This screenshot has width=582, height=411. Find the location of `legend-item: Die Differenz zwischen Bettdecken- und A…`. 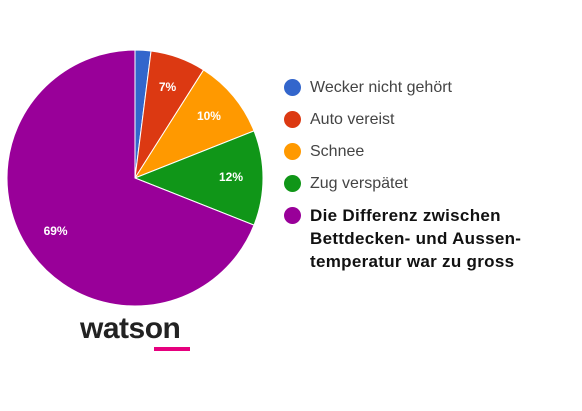

legend-item: Die Differenz zwischen Bettdecken- und A… is located at coordinates (432, 238).